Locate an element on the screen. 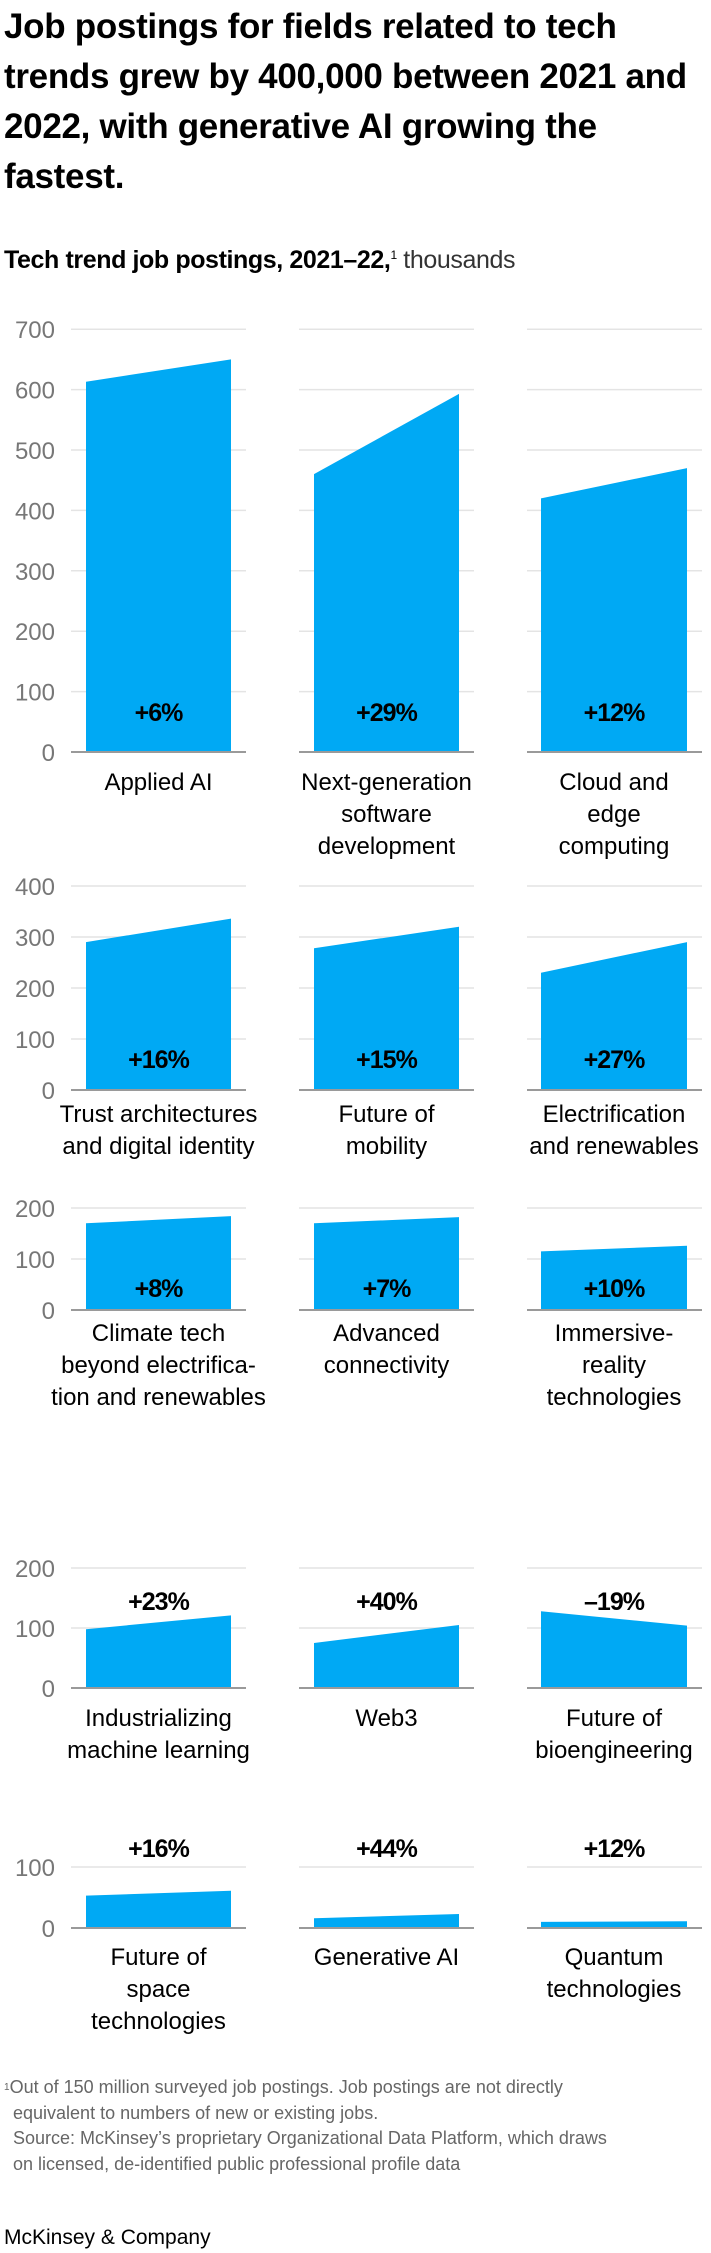  y-tick-label: 500 is located at coordinates (35, 451).